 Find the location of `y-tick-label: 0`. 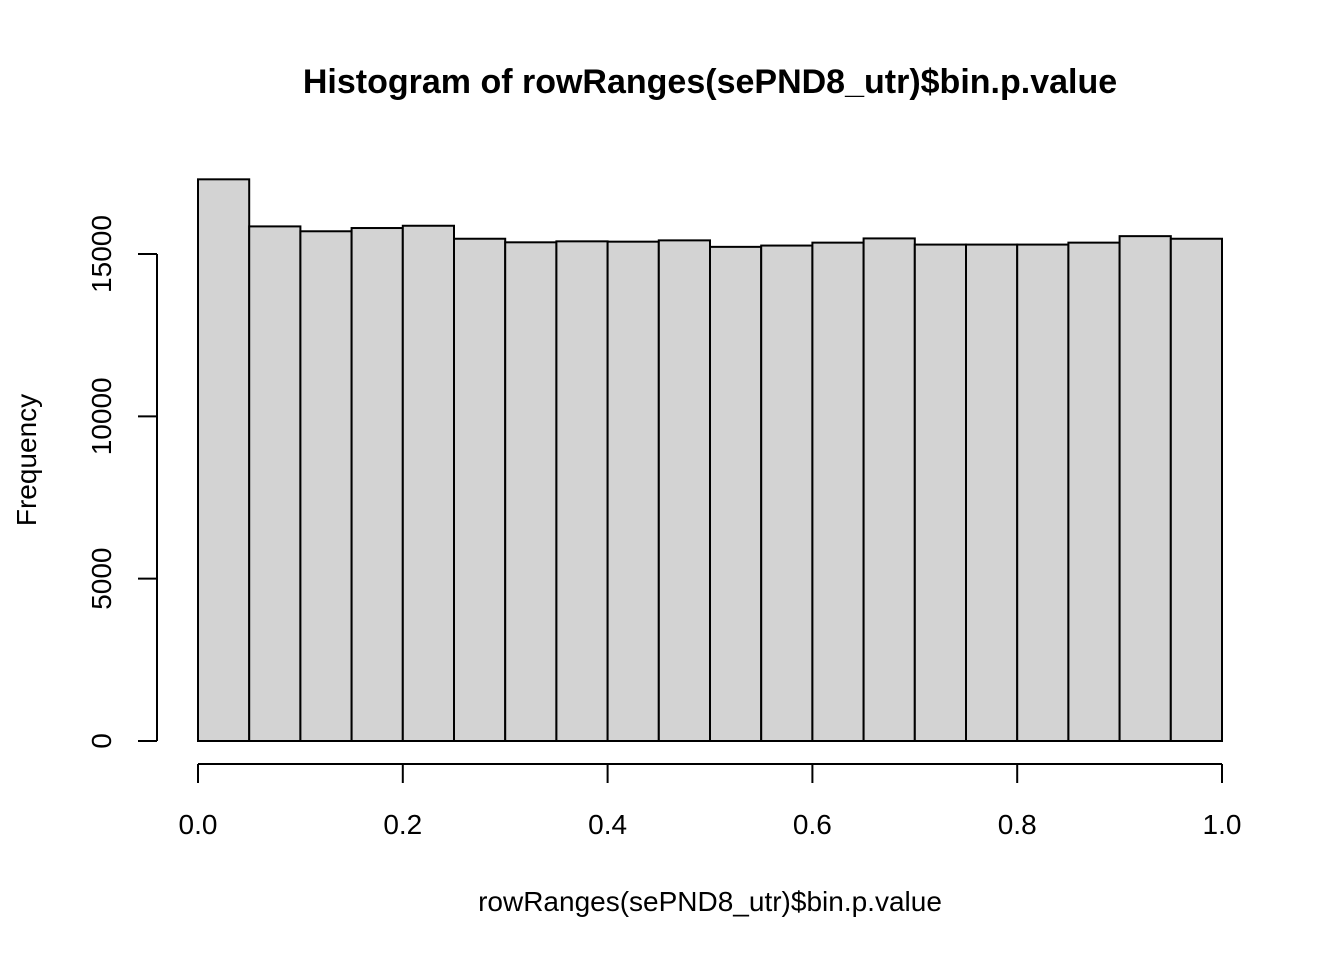

y-tick-label: 0 is located at coordinates (101, 741).